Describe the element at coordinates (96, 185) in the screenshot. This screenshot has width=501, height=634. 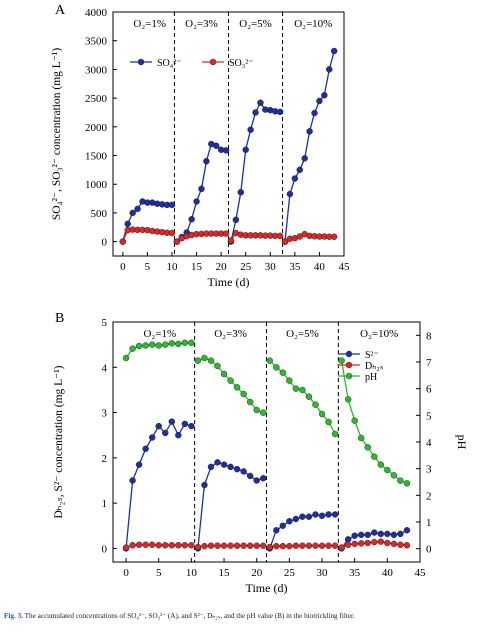
I see `y-tick-label: 1000` at that location.